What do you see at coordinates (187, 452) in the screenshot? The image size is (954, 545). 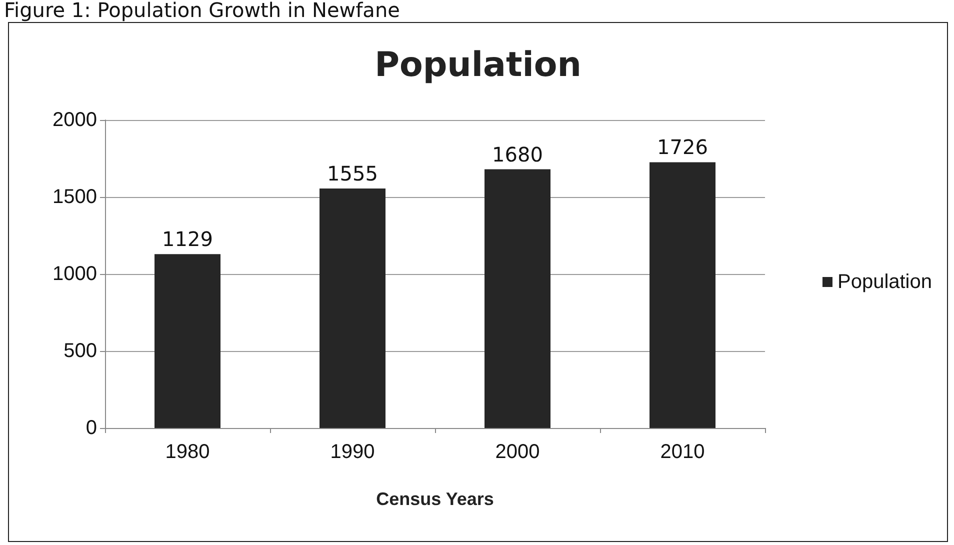 I see `x-tick-label: 1980` at bounding box center [187, 452].